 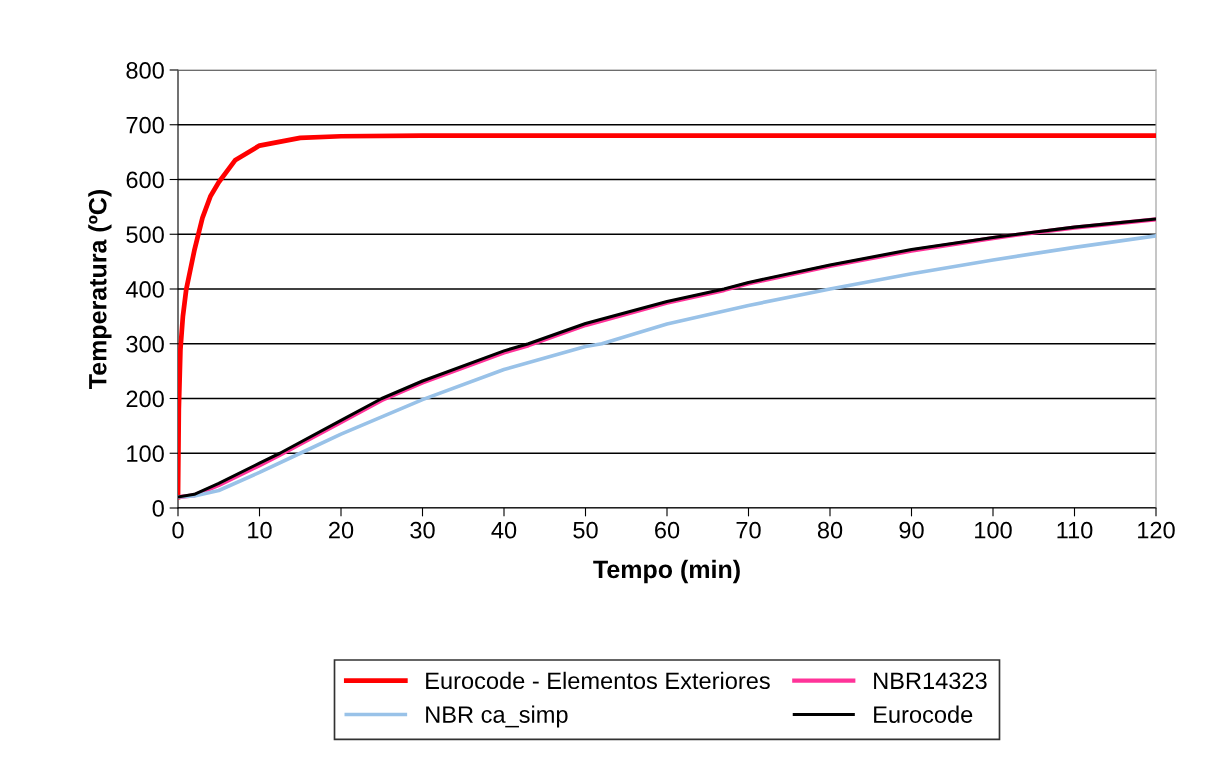 What do you see at coordinates (497, 716) in the screenshot?
I see `legend-label: NBR ca_simp` at bounding box center [497, 716].